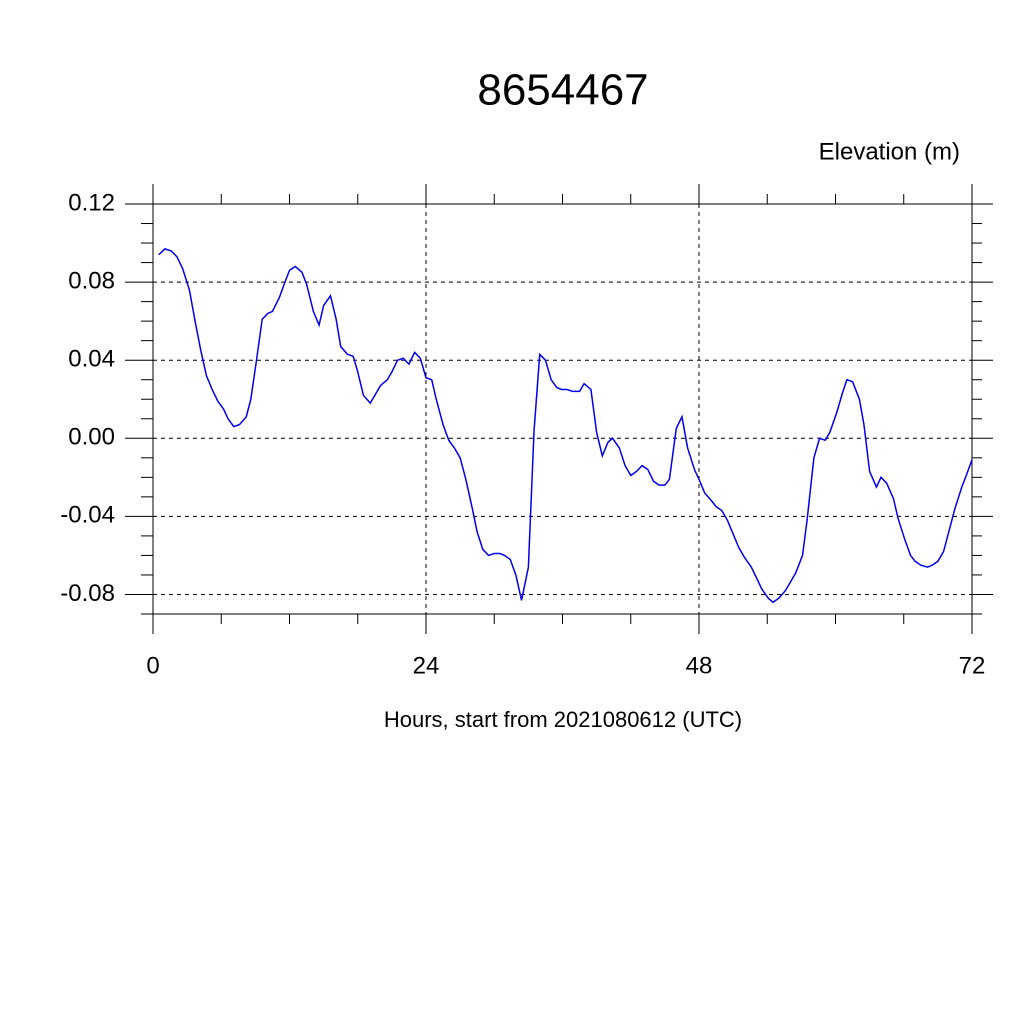 The image size is (1024, 1024). I want to click on y-tick-label: -0.08, so click(87, 593).